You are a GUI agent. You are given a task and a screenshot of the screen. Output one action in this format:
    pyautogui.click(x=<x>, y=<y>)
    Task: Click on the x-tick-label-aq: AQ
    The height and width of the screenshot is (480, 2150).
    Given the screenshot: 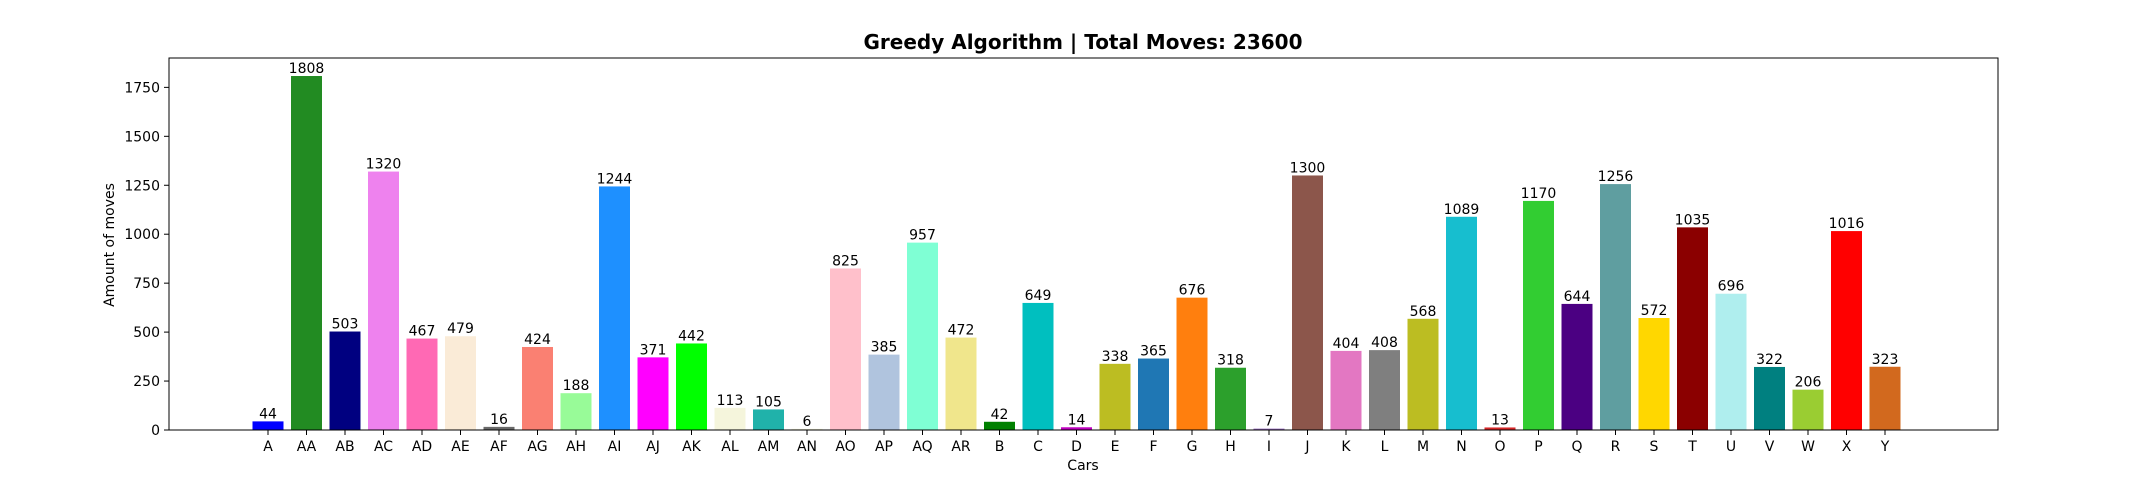 What is the action you would take?
    pyautogui.click(x=922, y=447)
    